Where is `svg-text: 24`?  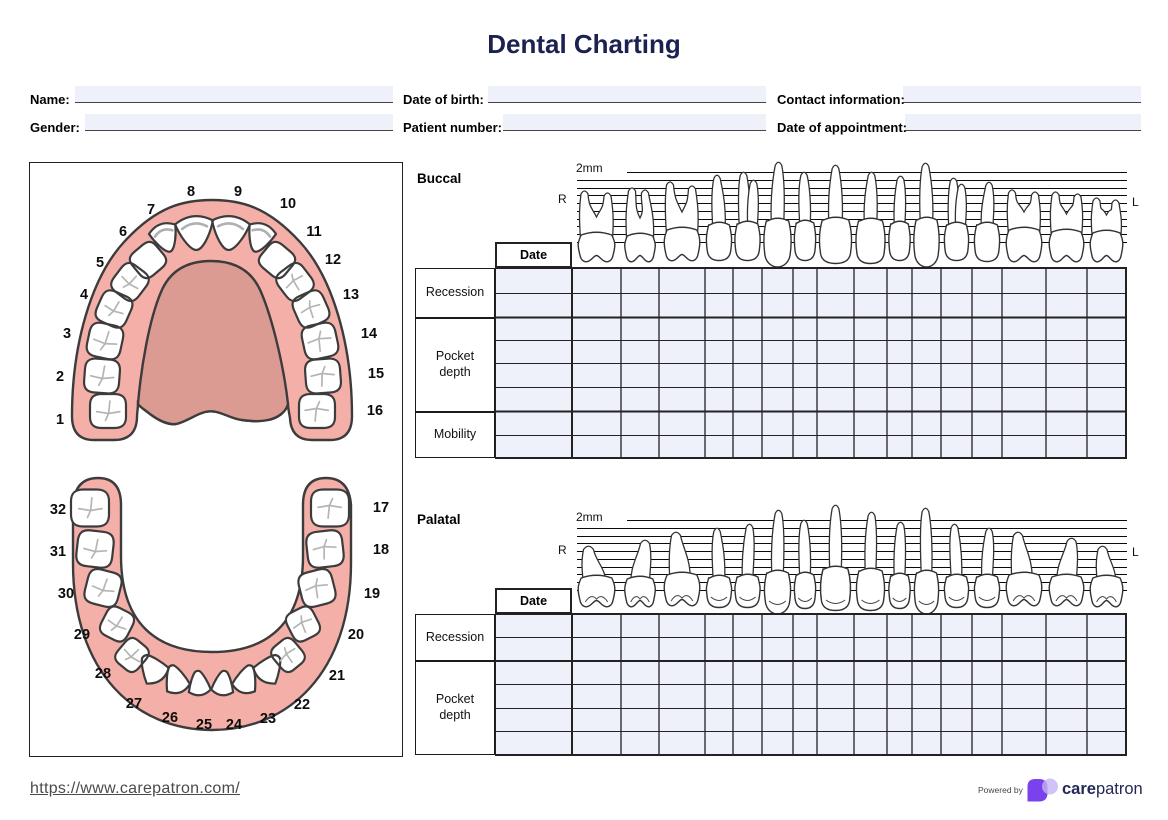 svg-text: 24 is located at coordinates (234, 725).